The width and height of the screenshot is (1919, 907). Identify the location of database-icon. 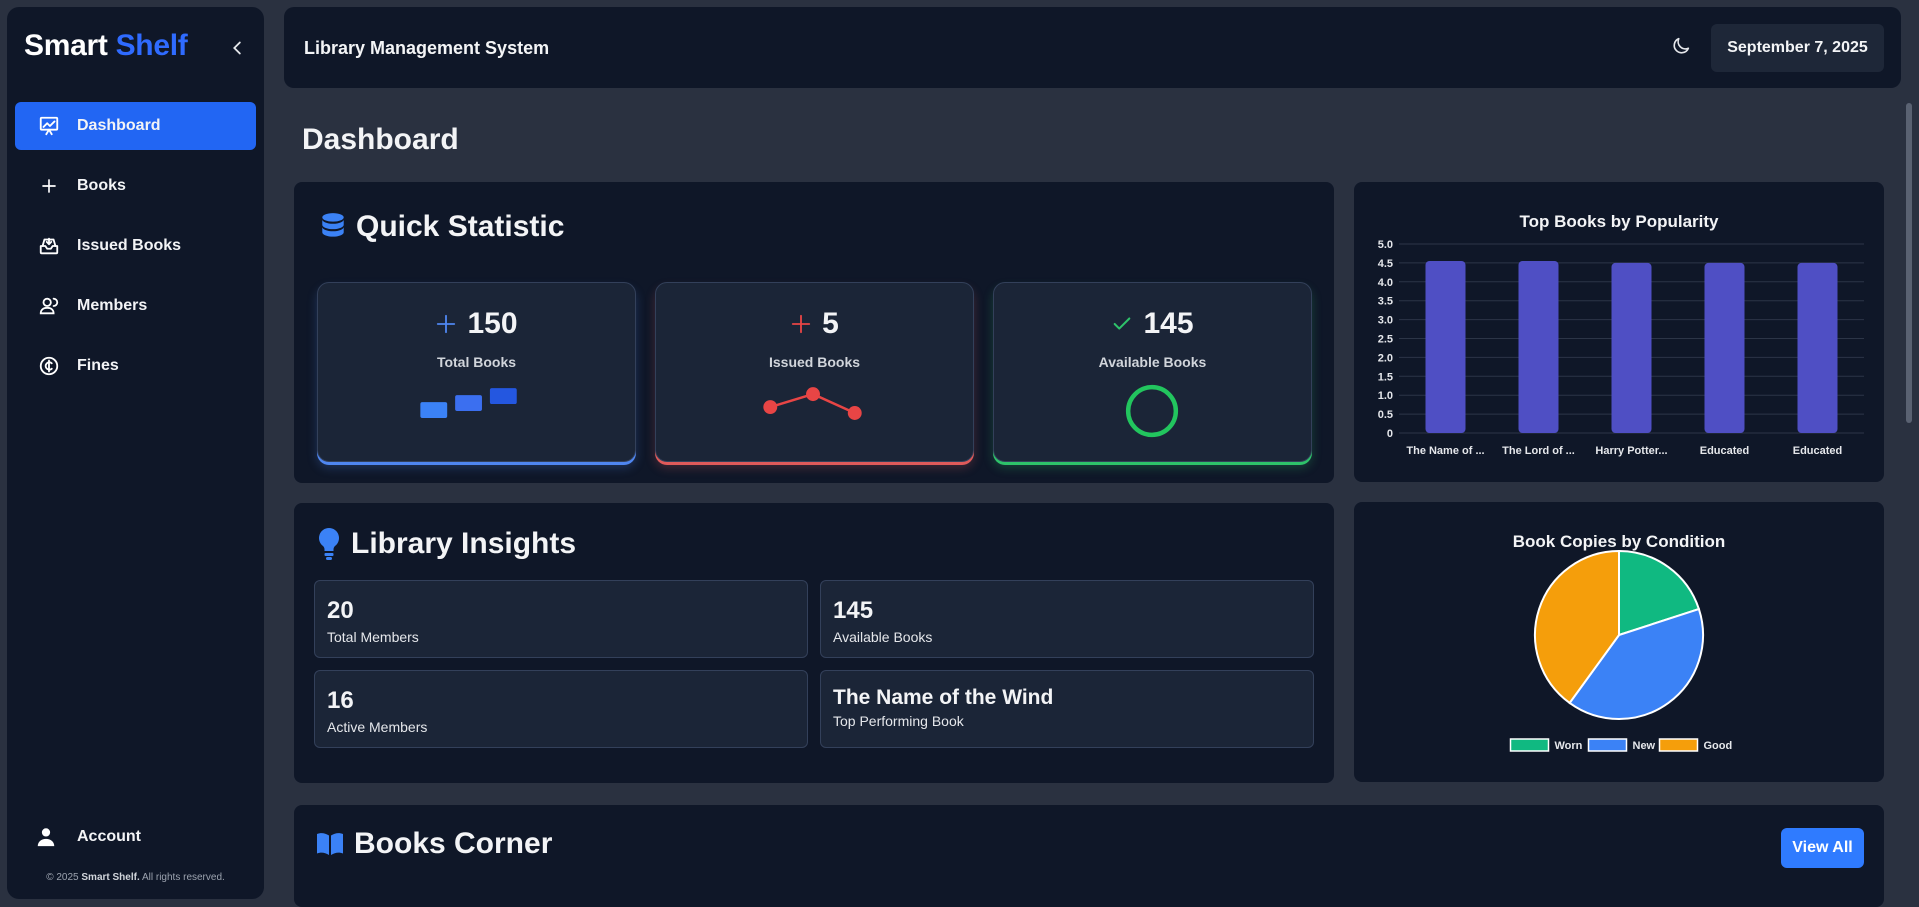
(333, 227).